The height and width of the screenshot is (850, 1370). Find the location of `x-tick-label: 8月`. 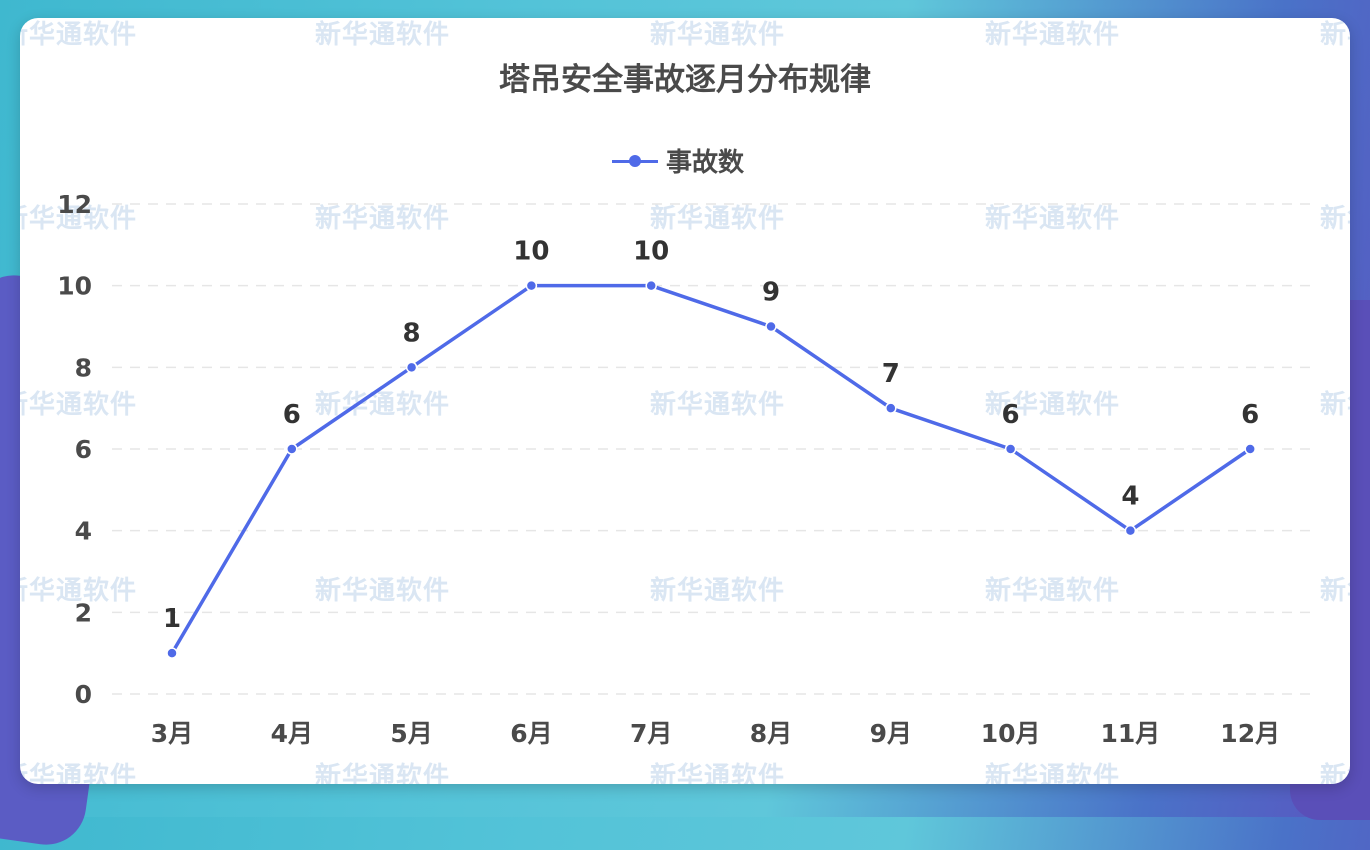

x-tick-label: 8月 is located at coordinates (771, 733).